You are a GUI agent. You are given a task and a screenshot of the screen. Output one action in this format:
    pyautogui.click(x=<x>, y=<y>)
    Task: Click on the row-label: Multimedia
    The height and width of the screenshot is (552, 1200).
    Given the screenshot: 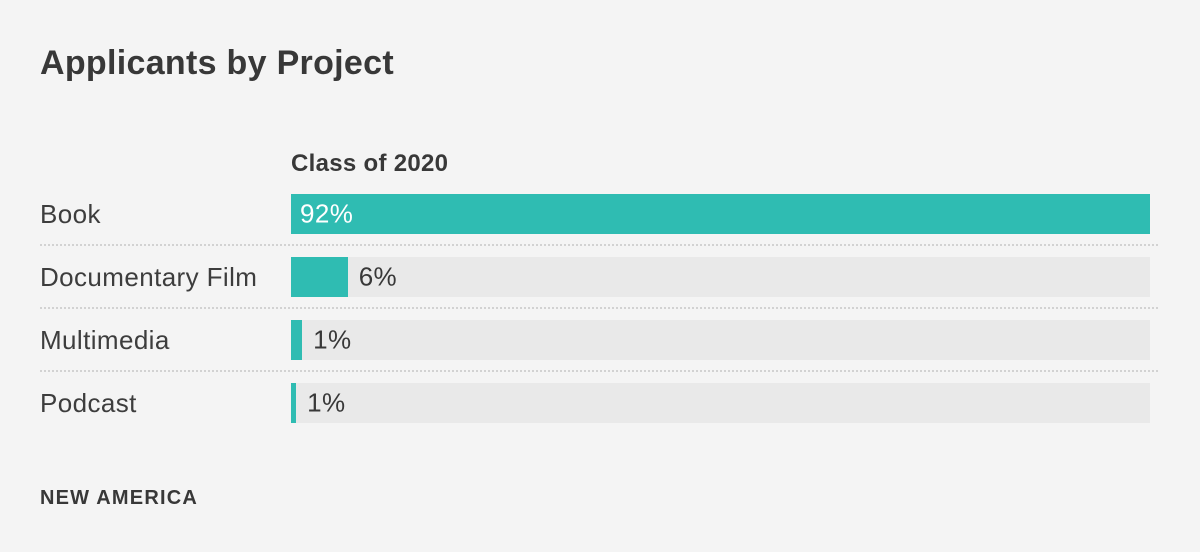 What is the action you would take?
    pyautogui.click(x=105, y=339)
    